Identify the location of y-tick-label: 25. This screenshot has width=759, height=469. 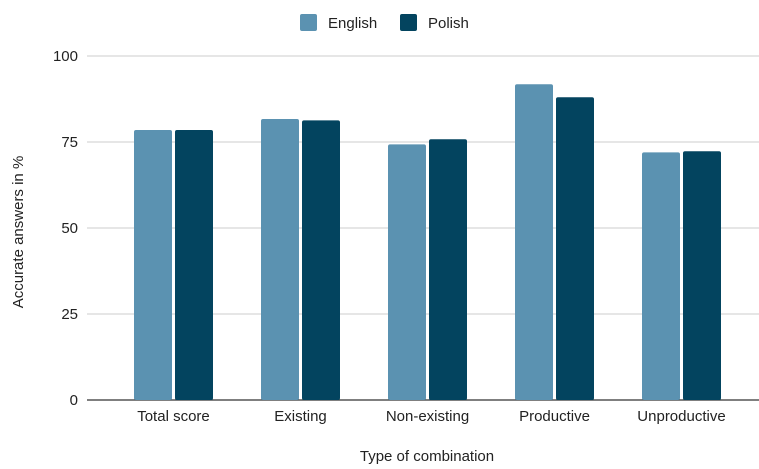
(69, 314).